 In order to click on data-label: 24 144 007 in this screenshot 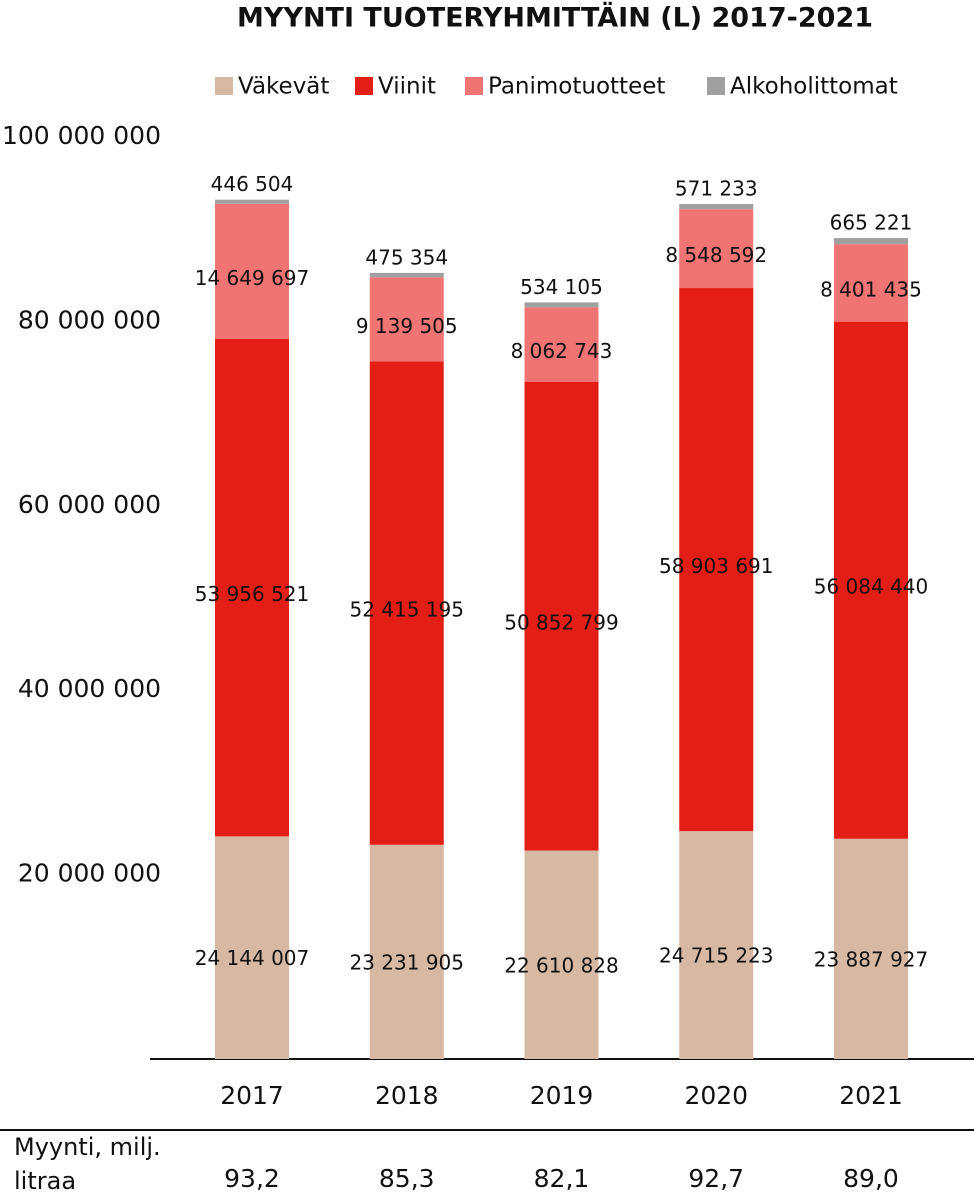, I will do `click(252, 958)`.